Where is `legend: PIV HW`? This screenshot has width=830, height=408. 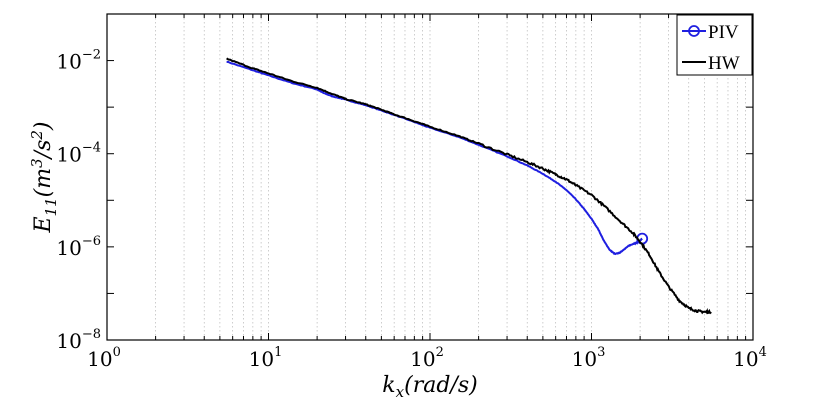 legend: PIV HW is located at coordinates (714, 45).